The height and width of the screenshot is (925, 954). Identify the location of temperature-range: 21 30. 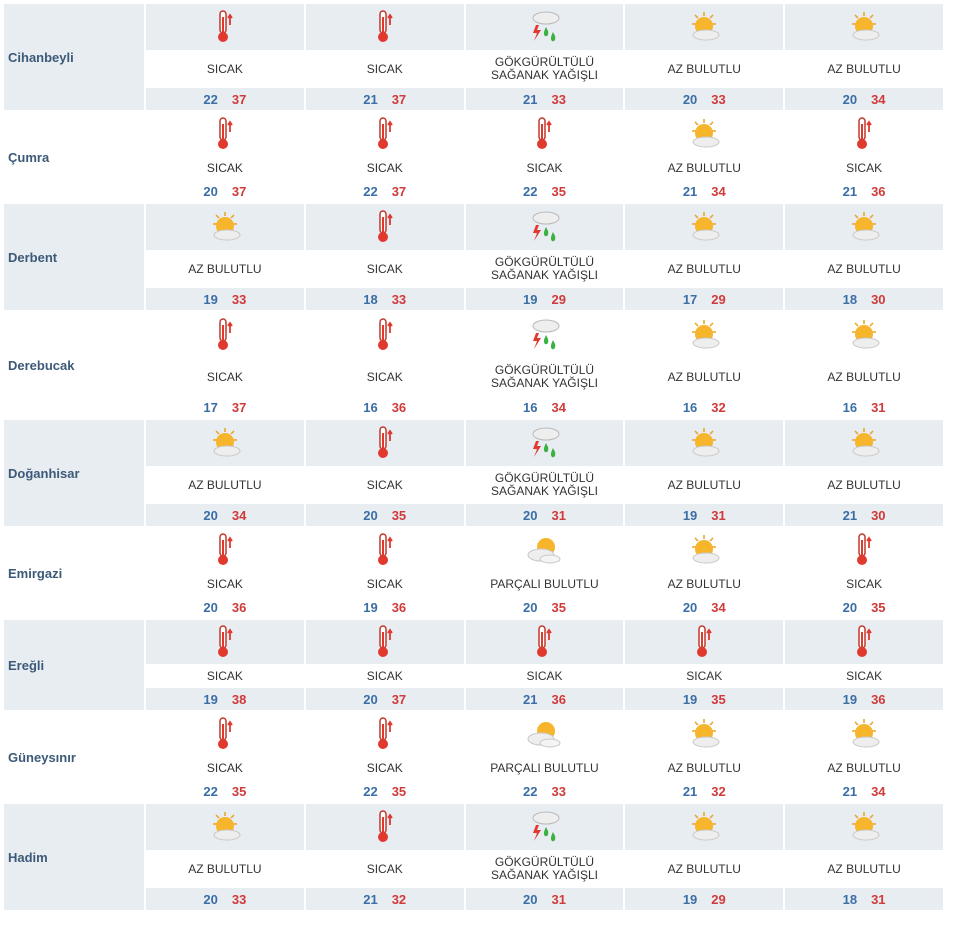
(864, 515).